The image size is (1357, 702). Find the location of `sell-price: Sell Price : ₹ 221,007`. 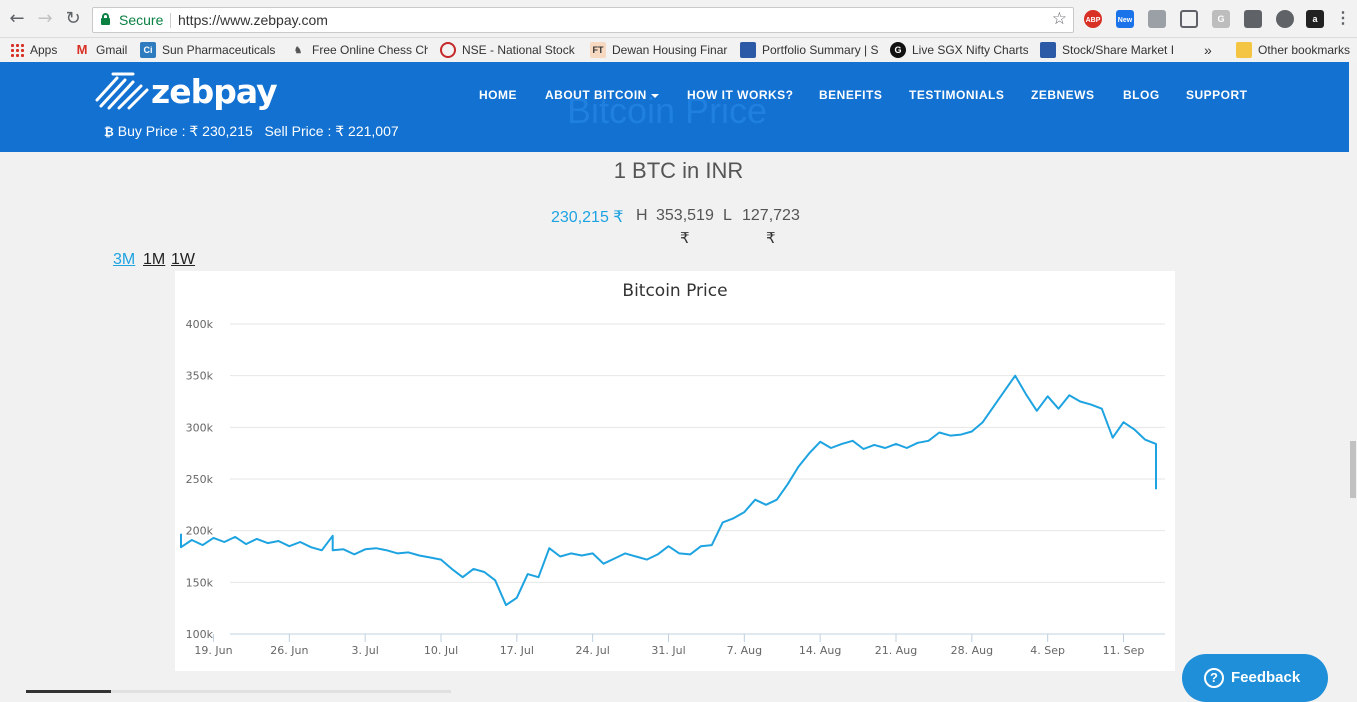

sell-price: Sell Price : ₹ 221,007 is located at coordinates (331, 131).